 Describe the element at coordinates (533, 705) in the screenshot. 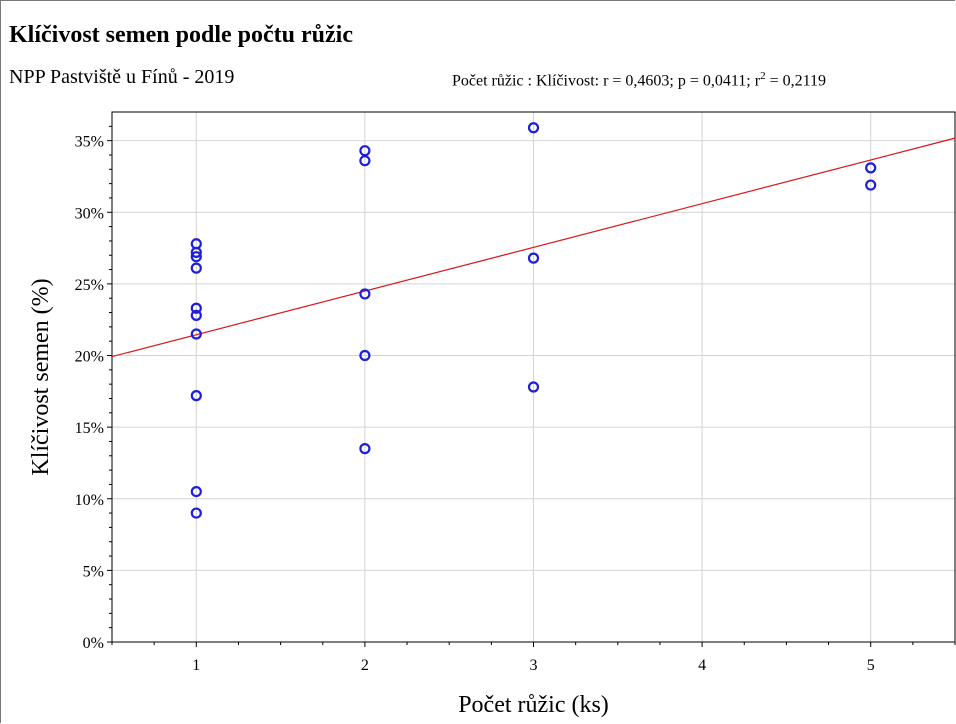

I see `x-axis-title: Počet růžic (ks)` at that location.